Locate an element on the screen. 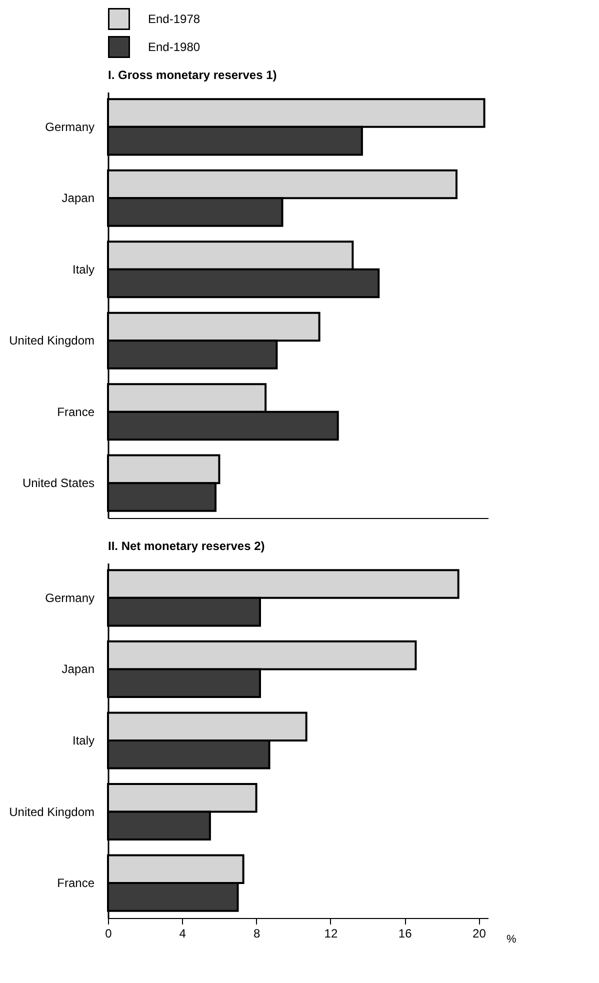 The image size is (599, 983). chart-title: I. Gross monetary reserves 1) is located at coordinates (192, 75).